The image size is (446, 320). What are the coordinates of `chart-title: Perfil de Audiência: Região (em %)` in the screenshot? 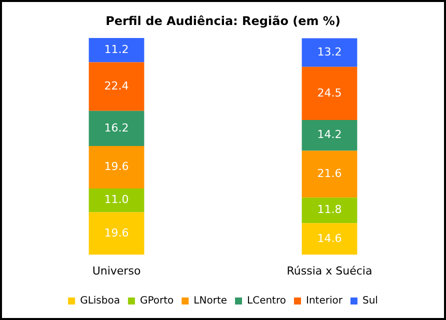 It's located at (223, 21).